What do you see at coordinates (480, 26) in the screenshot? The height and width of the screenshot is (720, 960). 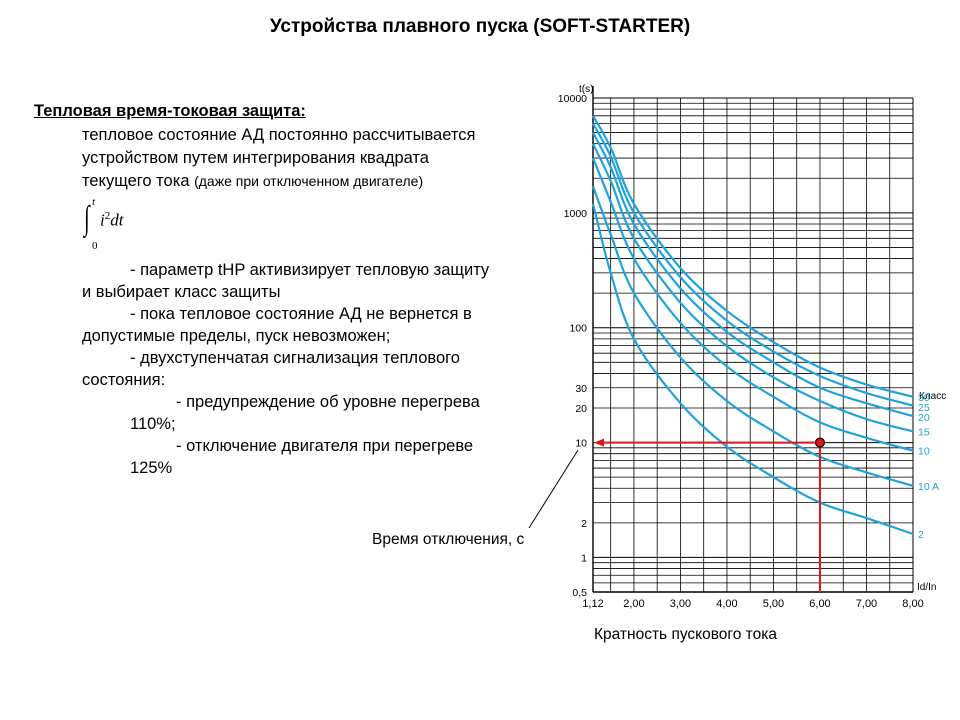 I see `slide-title: Устройства плавного пуска (SOFT-STARTER)` at bounding box center [480, 26].